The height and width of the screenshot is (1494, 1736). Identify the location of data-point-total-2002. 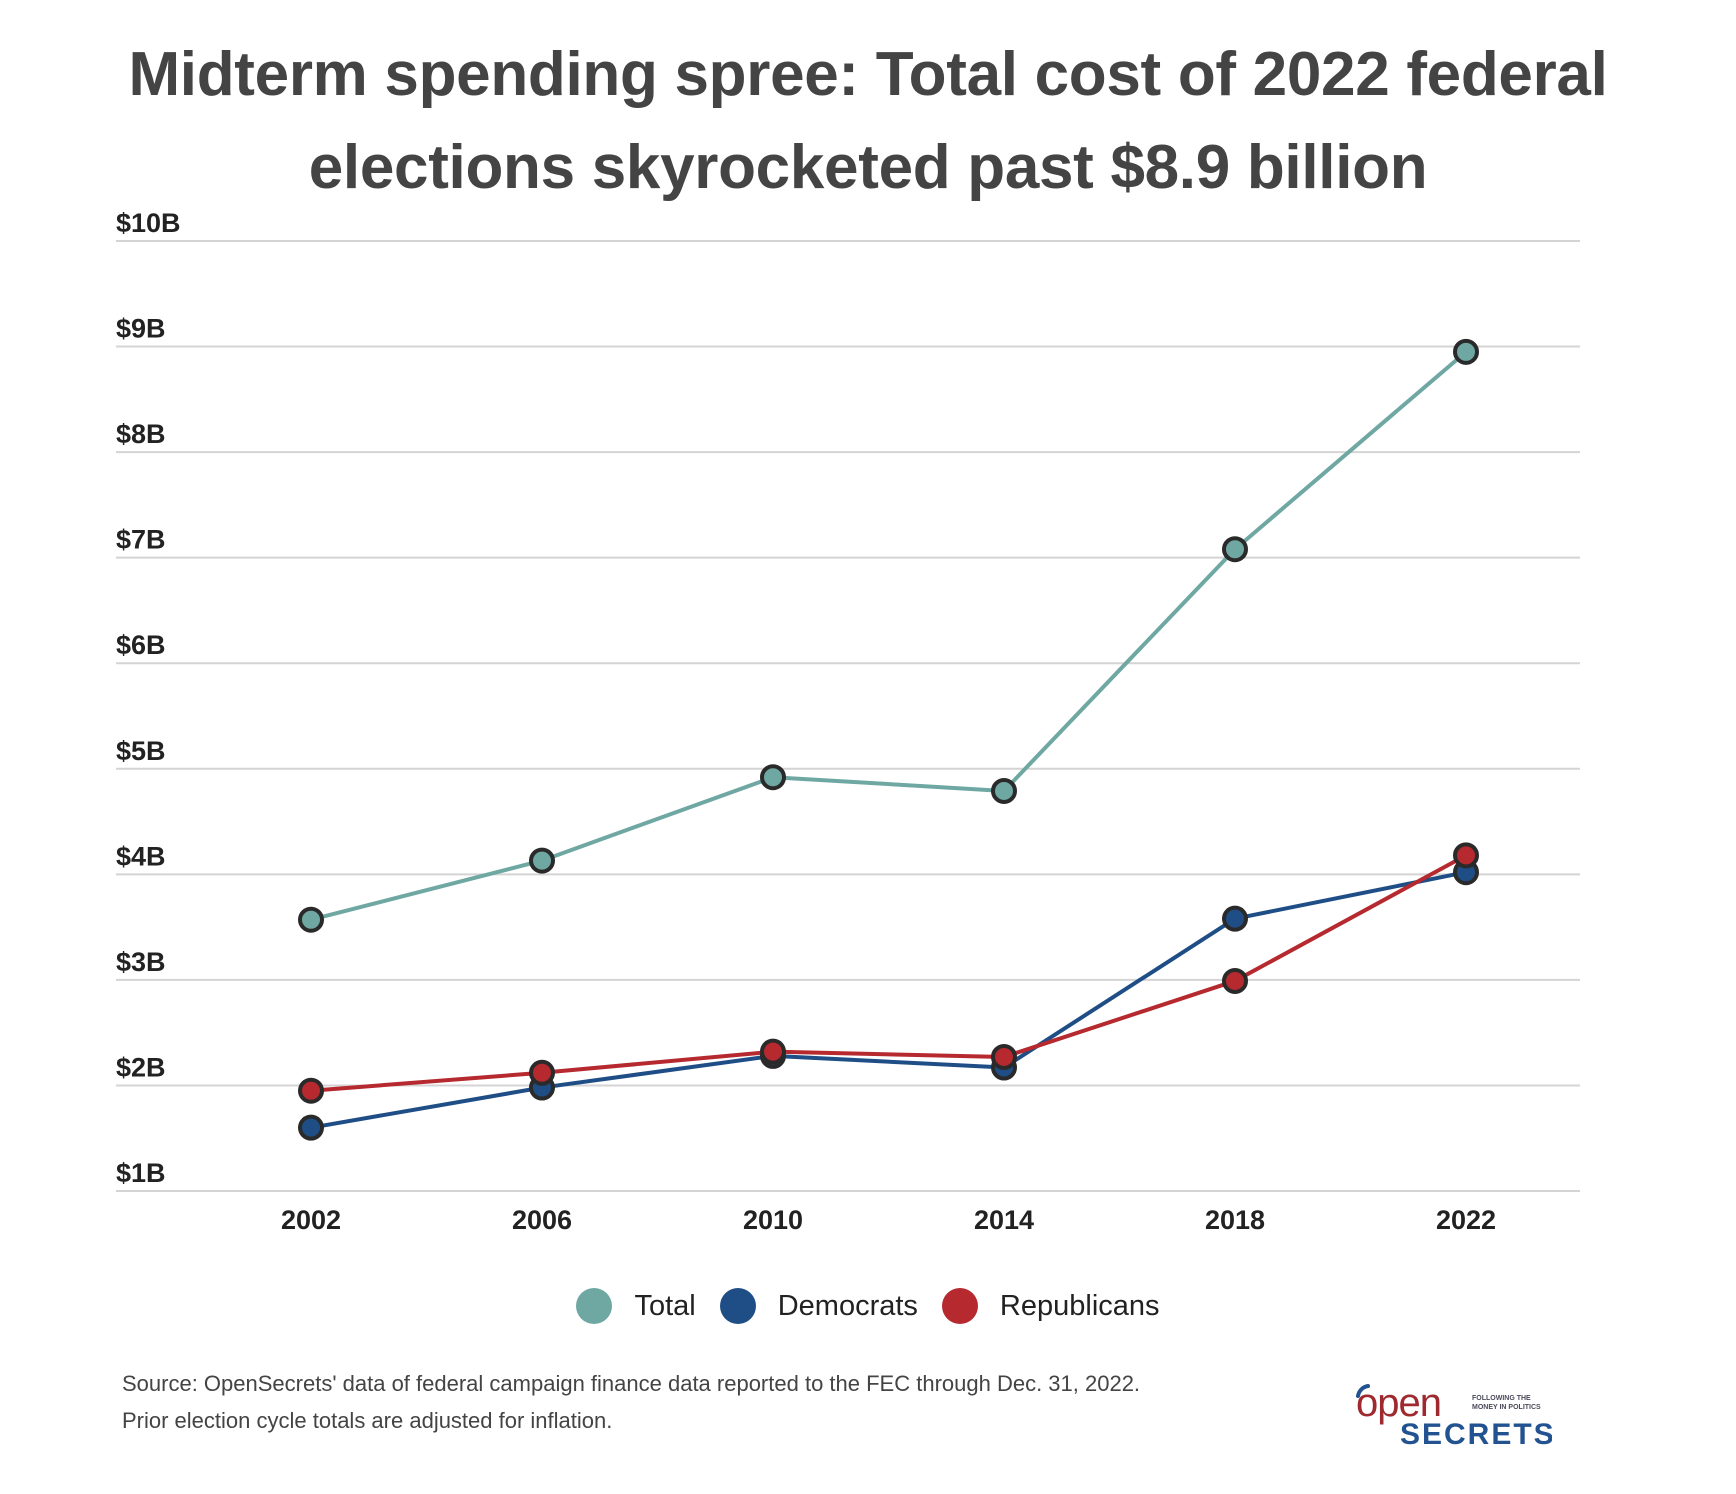
(311, 919).